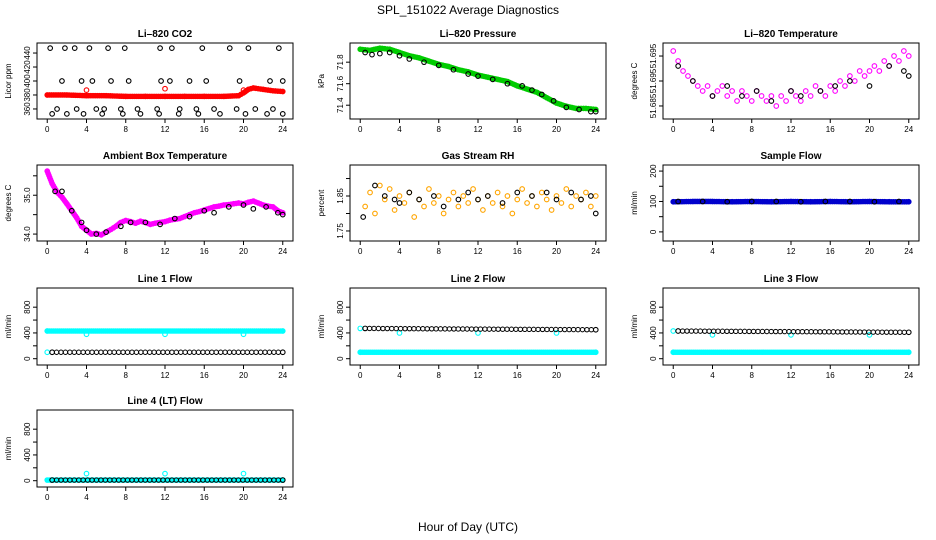 The height and width of the screenshot is (540, 936). What do you see at coordinates (27, 95) in the screenshot?
I see `y-tick-label: 380` at bounding box center [27, 95].